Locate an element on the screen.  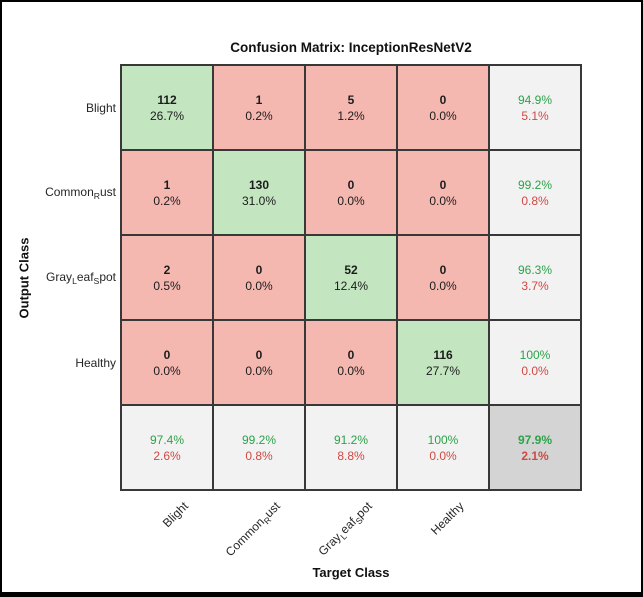
matrix-cell-3-1: 0 0.0% is located at coordinates (259, 362).